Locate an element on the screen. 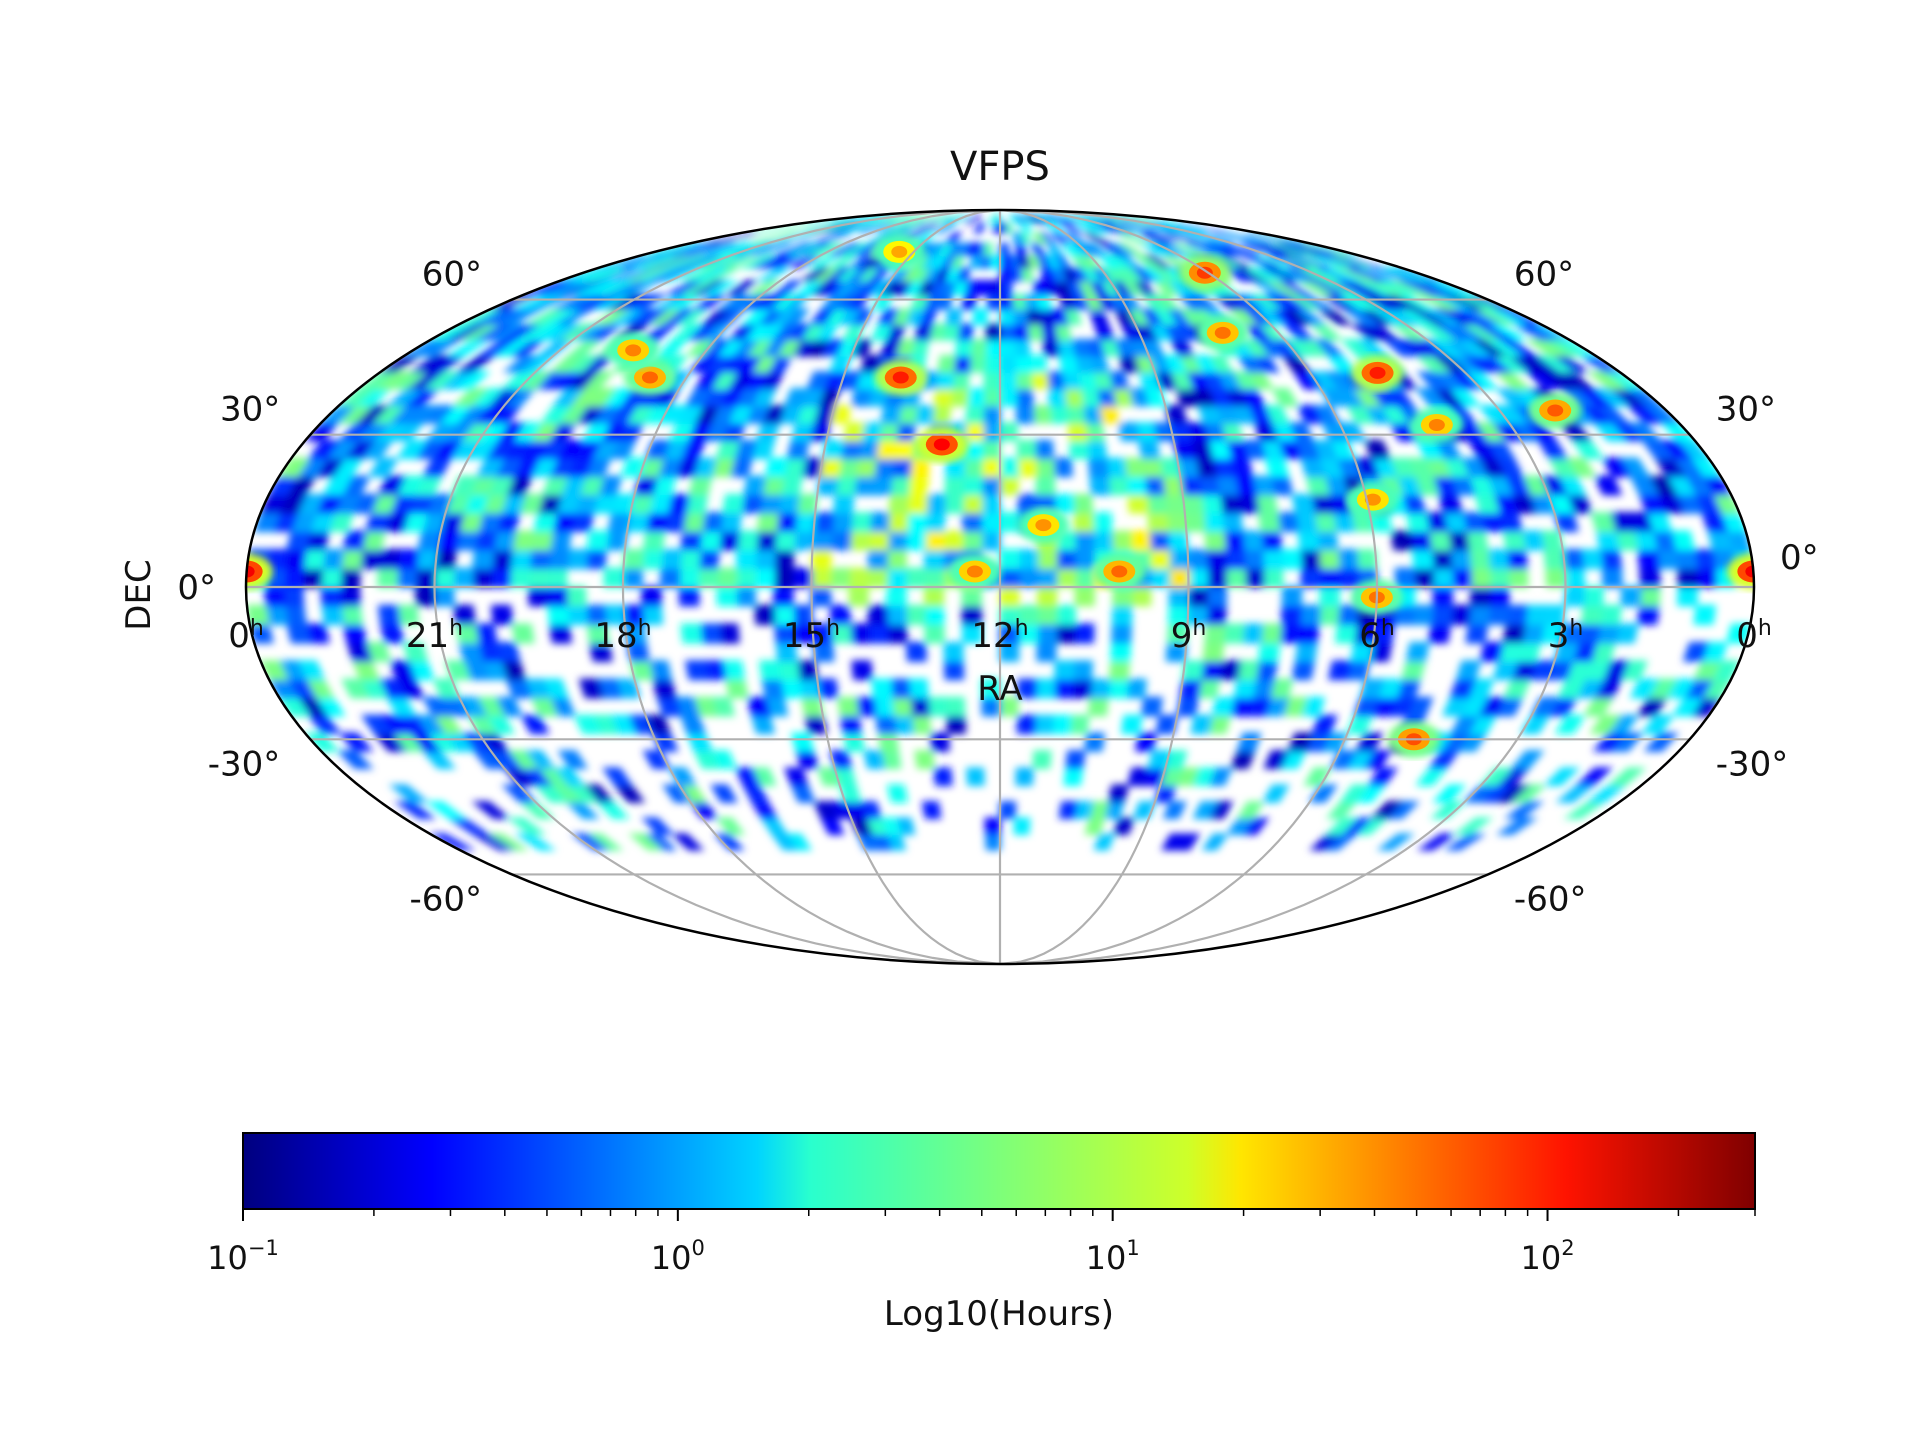 This screenshot has height=1440, width=1920. dec-axis-label: DEC is located at coordinates (139, 594).